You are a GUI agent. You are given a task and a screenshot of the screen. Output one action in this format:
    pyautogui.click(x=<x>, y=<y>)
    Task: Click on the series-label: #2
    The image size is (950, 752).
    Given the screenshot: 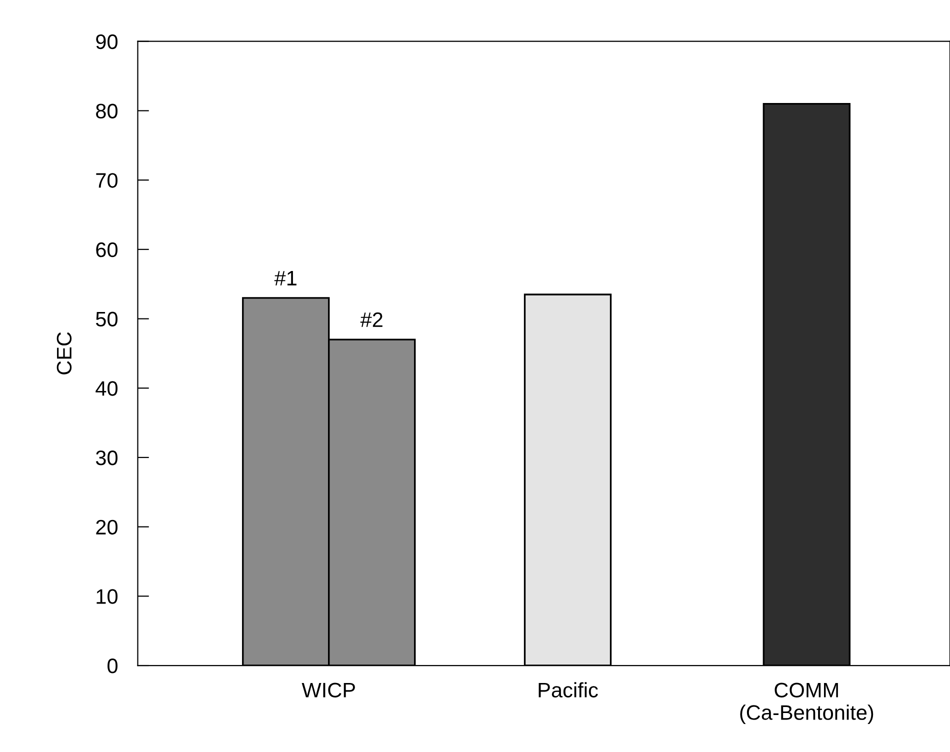 What is the action you would take?
    pyautogui.click(x=371, y=319)
    